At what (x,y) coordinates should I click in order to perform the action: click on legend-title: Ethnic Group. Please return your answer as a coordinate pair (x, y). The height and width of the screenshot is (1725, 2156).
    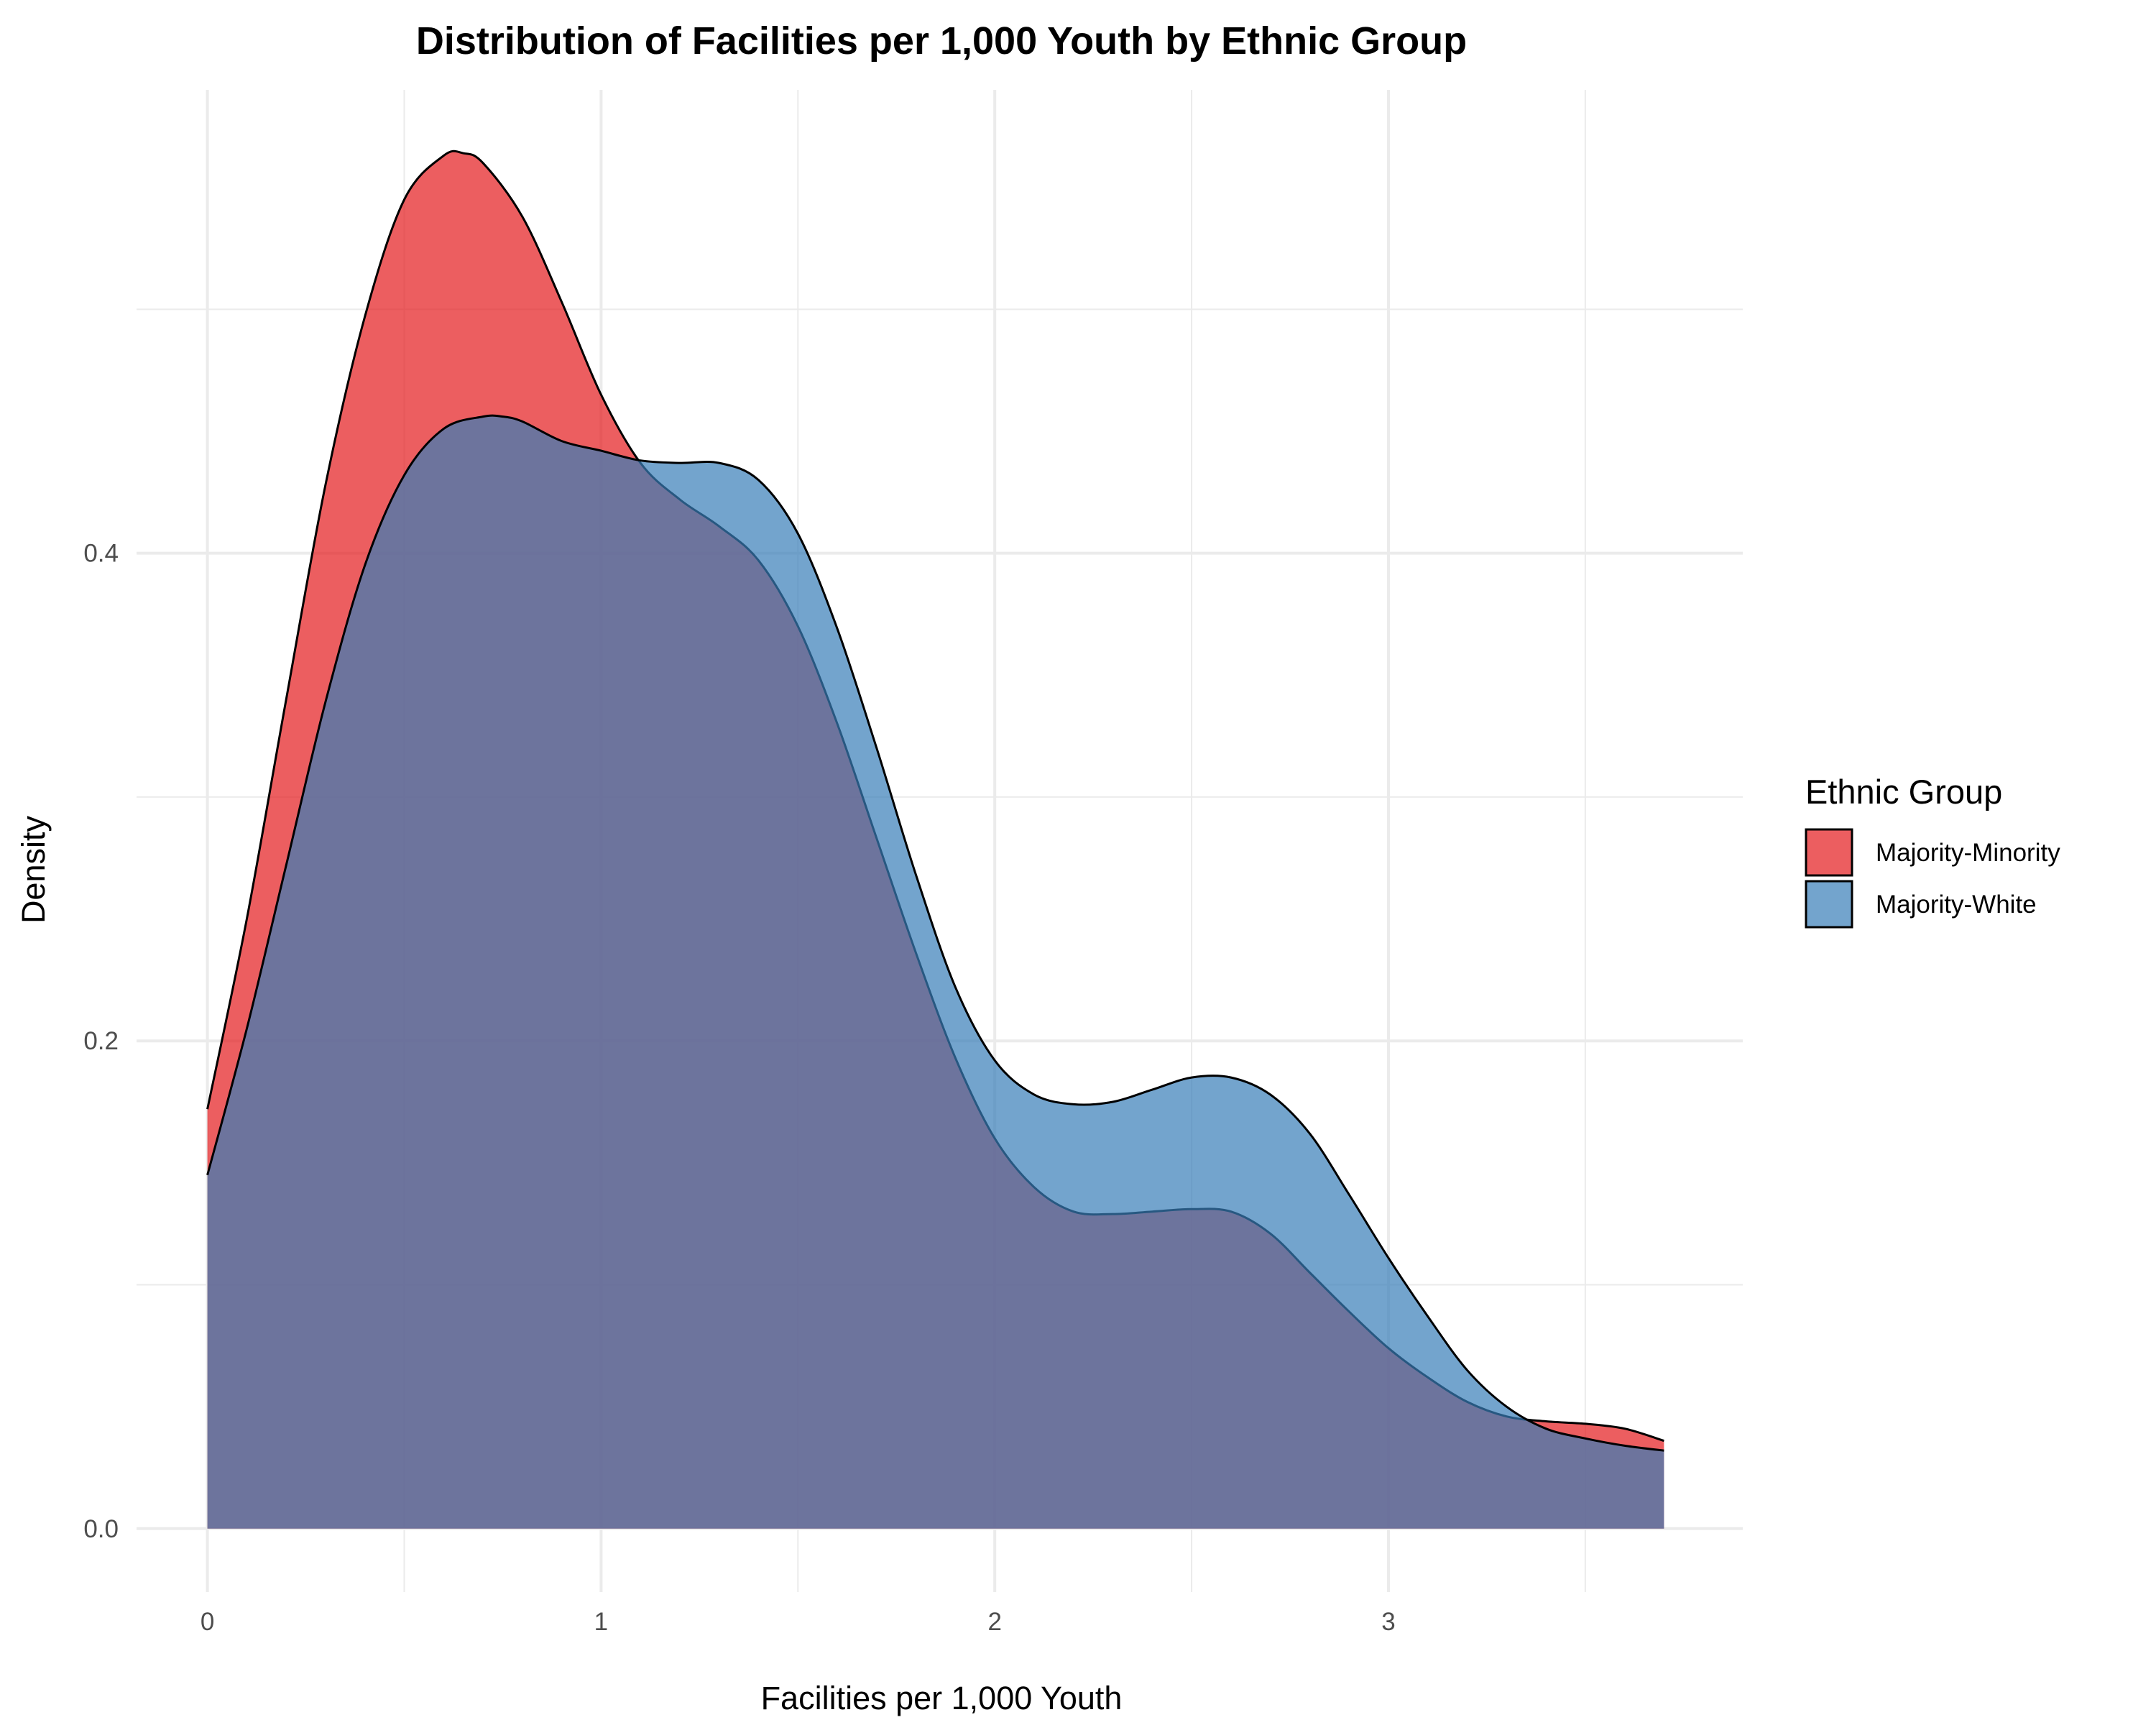
    Looking at the image, I should click on (1904, 792).